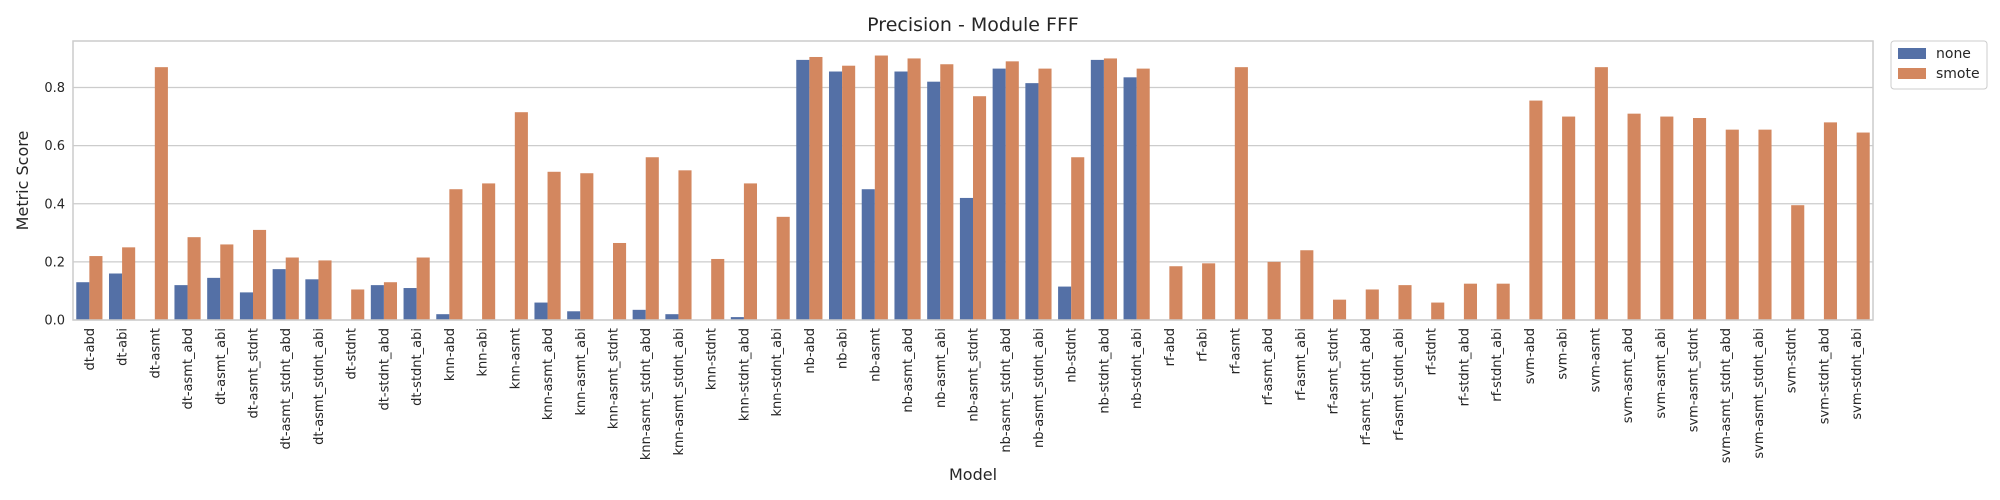 Image resolution: width=2000 pixels, height=500 pixels. What do you see at coordinates (1732, 224) in the screenshot?
I see `bar-smote-svm-asmt_stdnt_abd` at bounding box center [1732, 224].